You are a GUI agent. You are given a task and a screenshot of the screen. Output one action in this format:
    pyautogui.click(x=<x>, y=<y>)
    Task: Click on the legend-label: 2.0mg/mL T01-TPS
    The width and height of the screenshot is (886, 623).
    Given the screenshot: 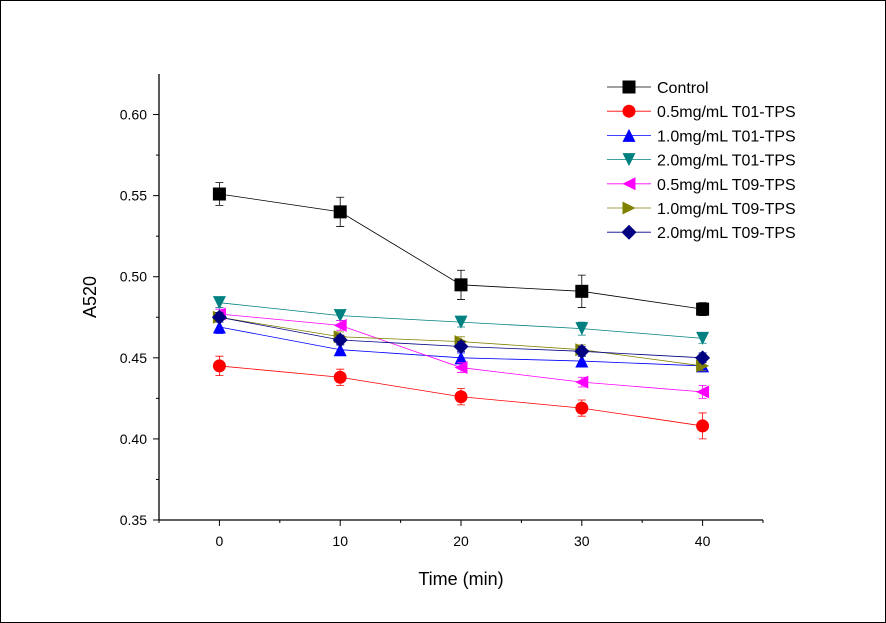 What is the action you would take?
    pyautogui.click(x=726, y=161)
    